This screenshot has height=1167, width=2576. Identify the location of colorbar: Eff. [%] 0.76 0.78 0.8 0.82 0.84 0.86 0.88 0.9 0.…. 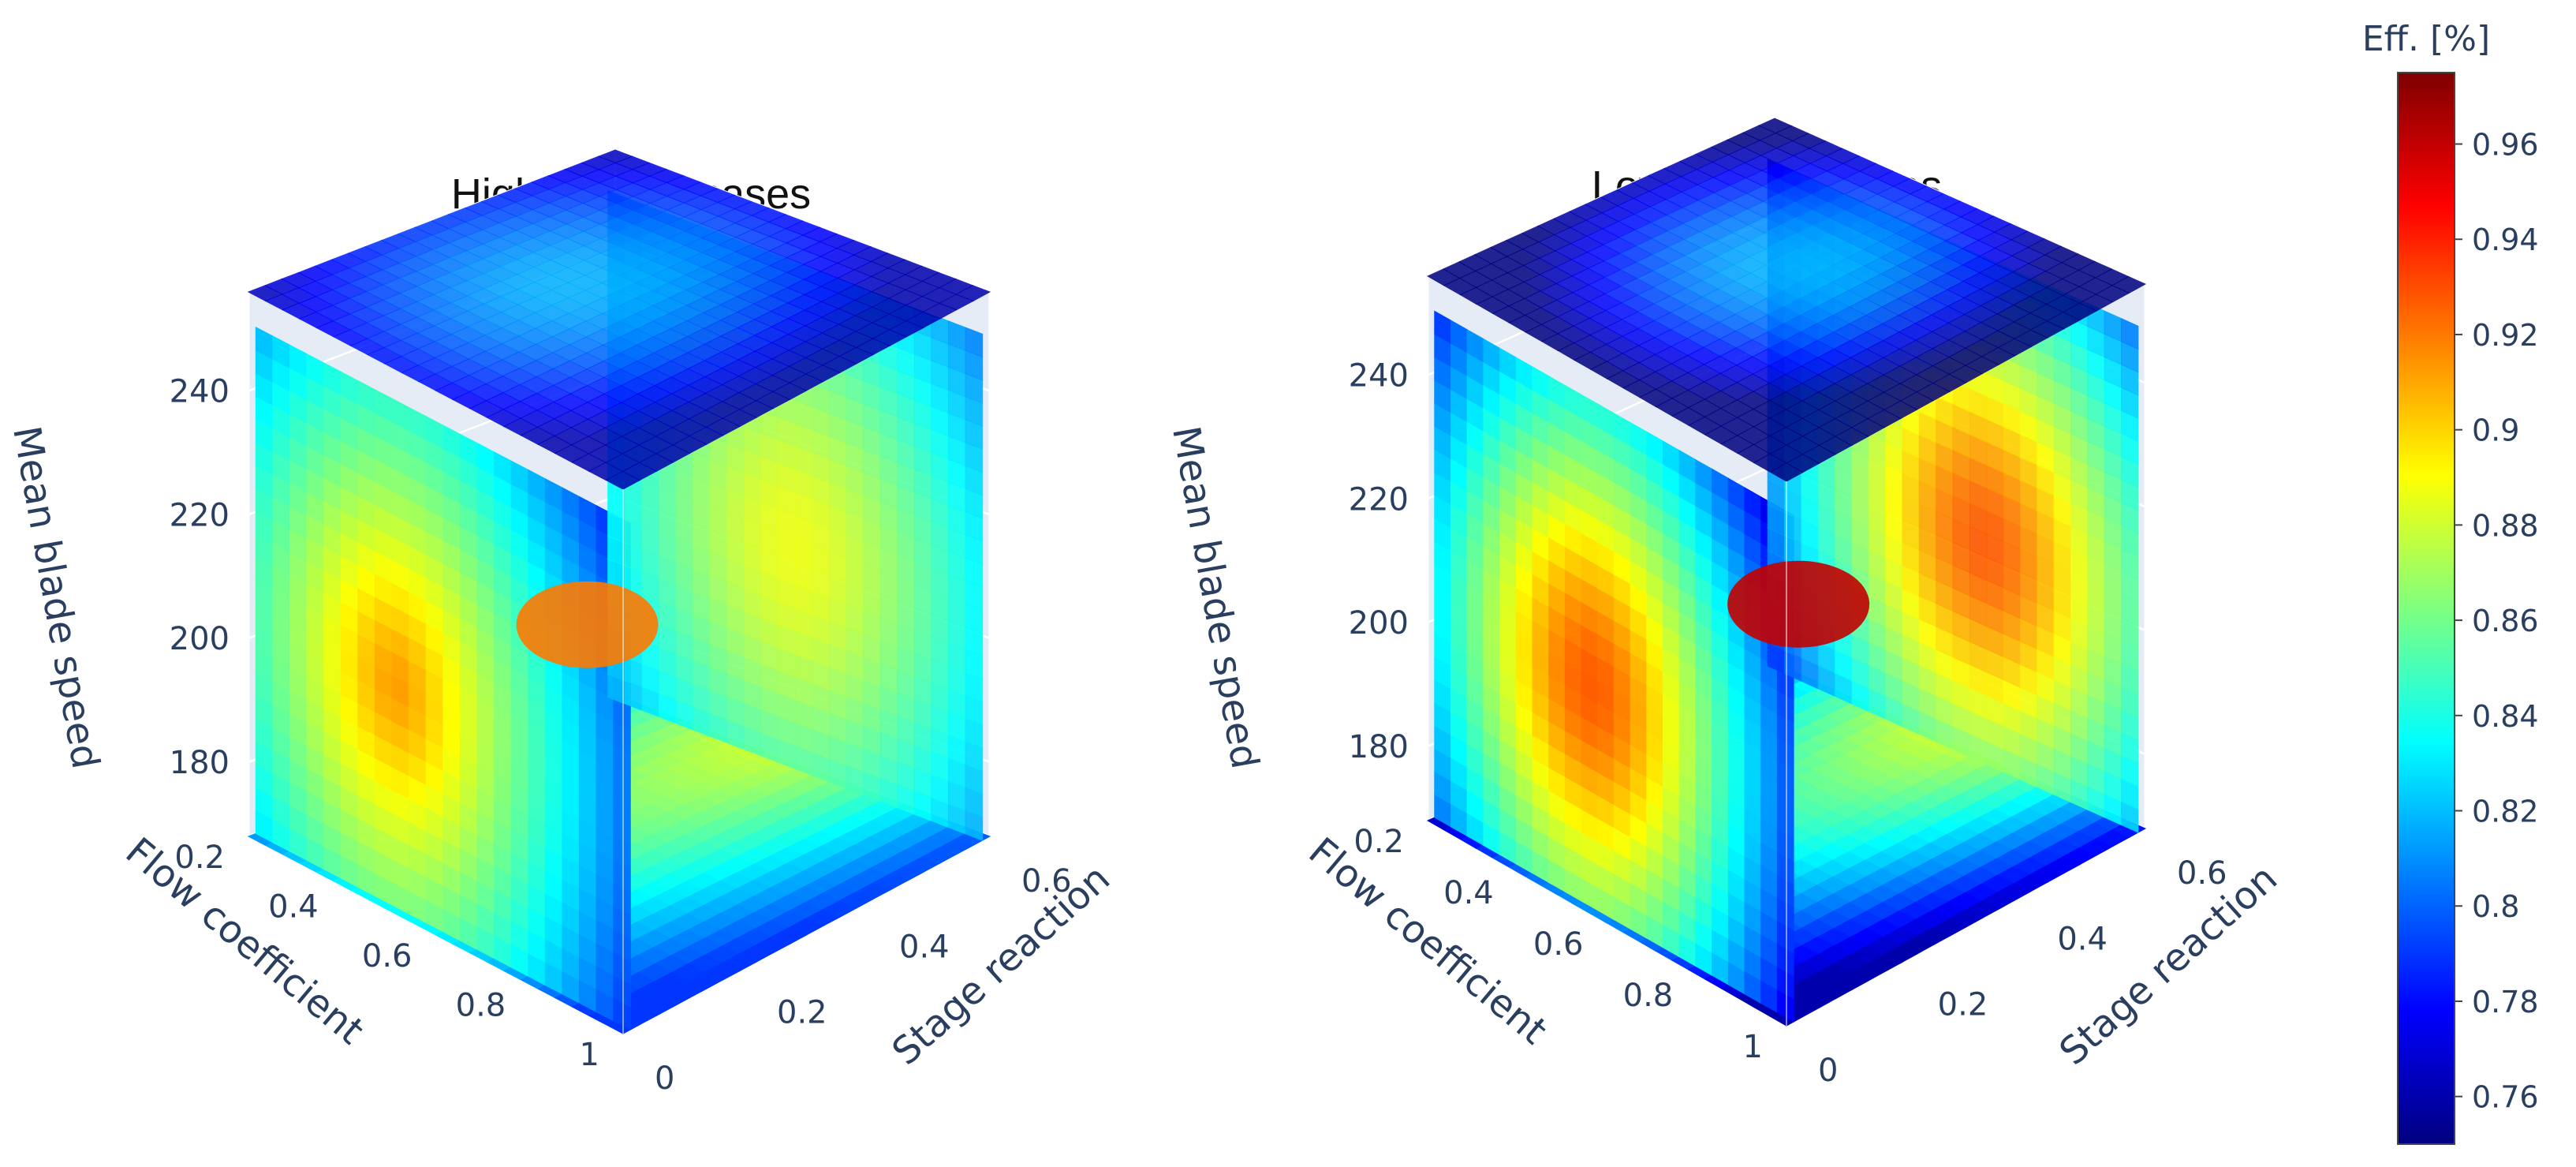
(2450, 582).